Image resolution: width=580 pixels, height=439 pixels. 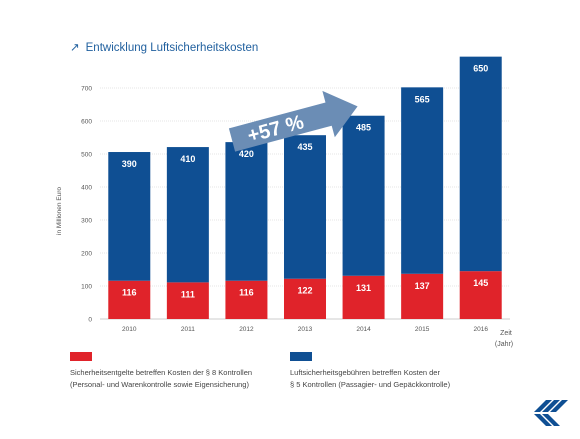 I want to click on data-label-blue: 565, so click(x=422, y=99).